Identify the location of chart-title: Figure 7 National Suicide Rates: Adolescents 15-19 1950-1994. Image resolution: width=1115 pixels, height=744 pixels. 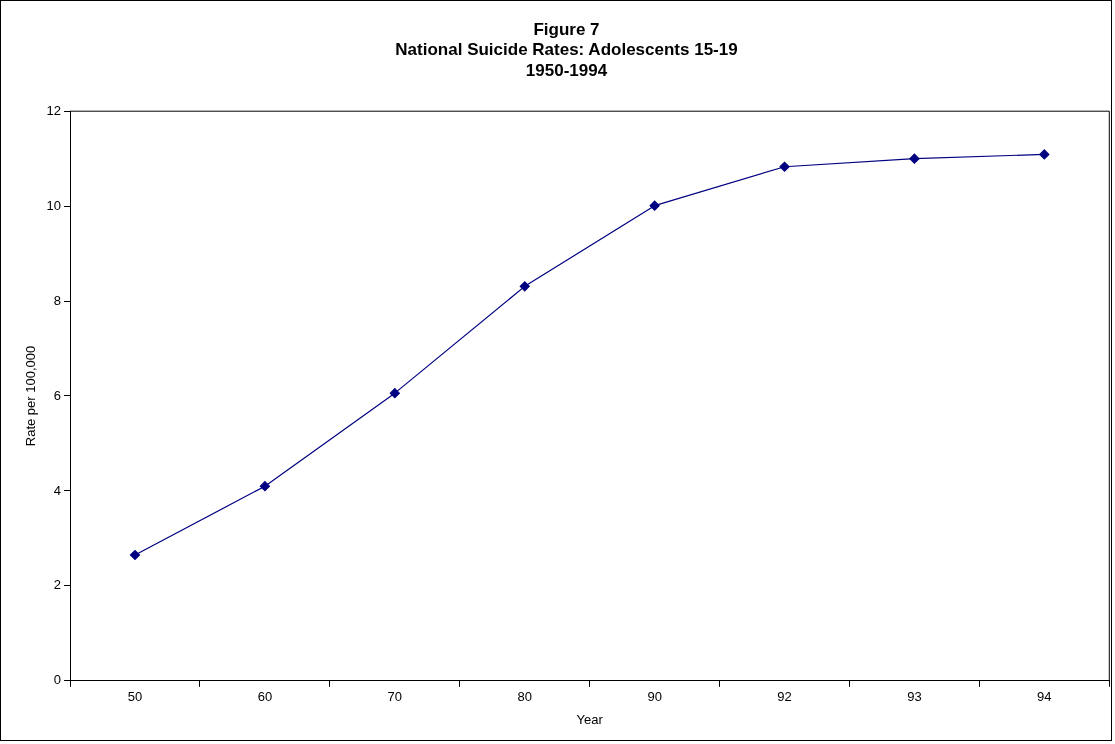
(566, 49).